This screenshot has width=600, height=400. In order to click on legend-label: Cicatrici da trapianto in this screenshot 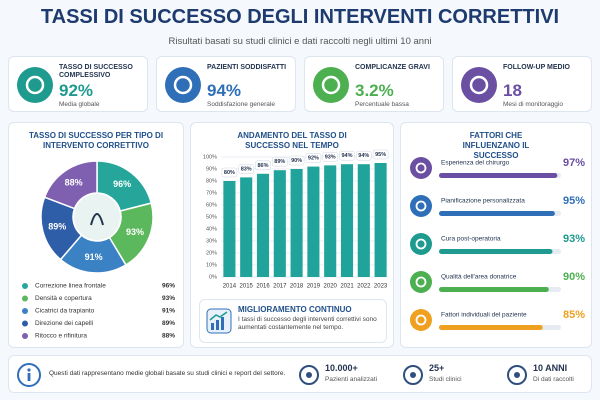, I will do `click(65, 311)`.